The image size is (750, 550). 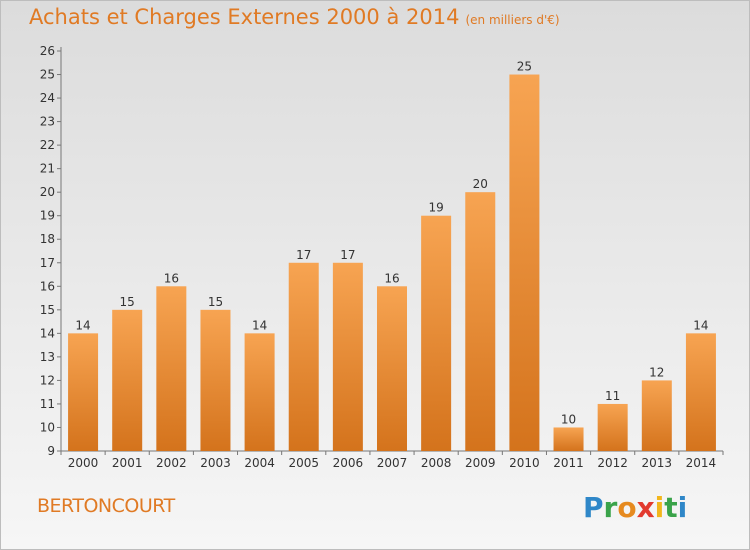 I want to click on y-tick-label: 11, so click(x=47, y=404).